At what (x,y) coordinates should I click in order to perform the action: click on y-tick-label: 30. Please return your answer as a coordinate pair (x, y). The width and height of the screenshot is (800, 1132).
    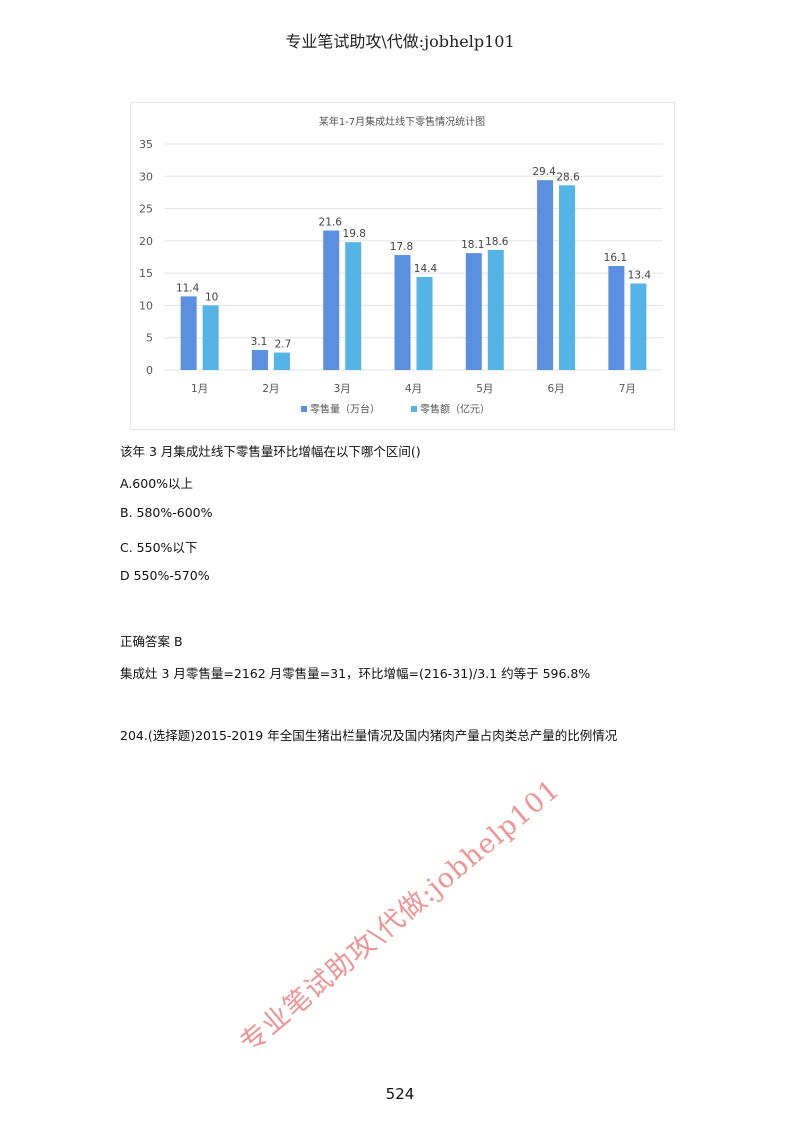
    Looking at the image, I should click on (146, 176).